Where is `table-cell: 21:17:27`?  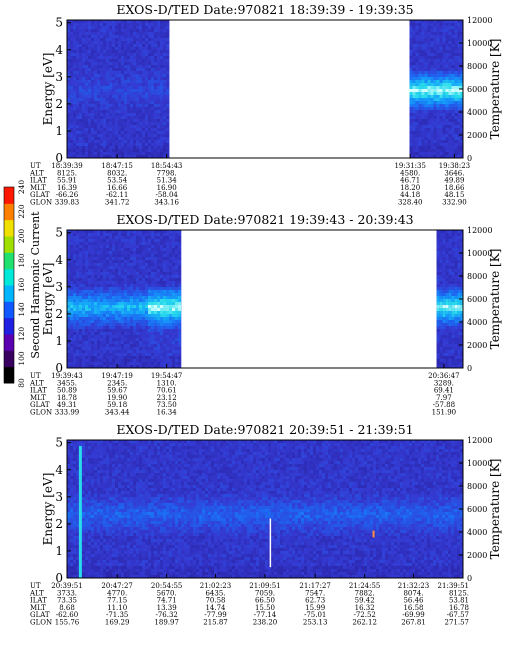
table-cell: 21:17:27 is located at coordinates (314, 586).